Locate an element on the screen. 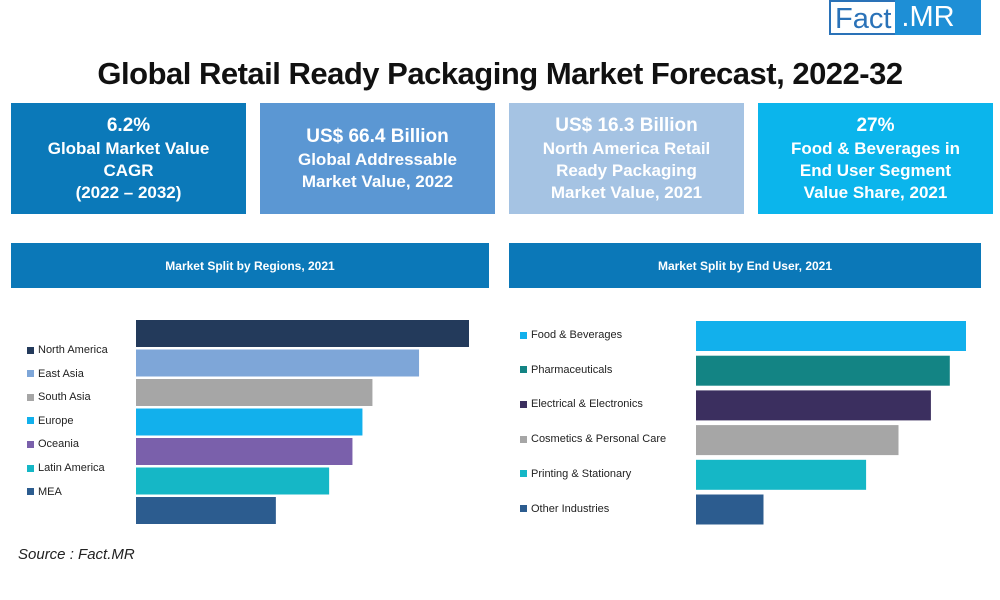 This screenshot has width=1000, height=600. legend-label: Electrical & Electronics is located at coordinates (587, 404).